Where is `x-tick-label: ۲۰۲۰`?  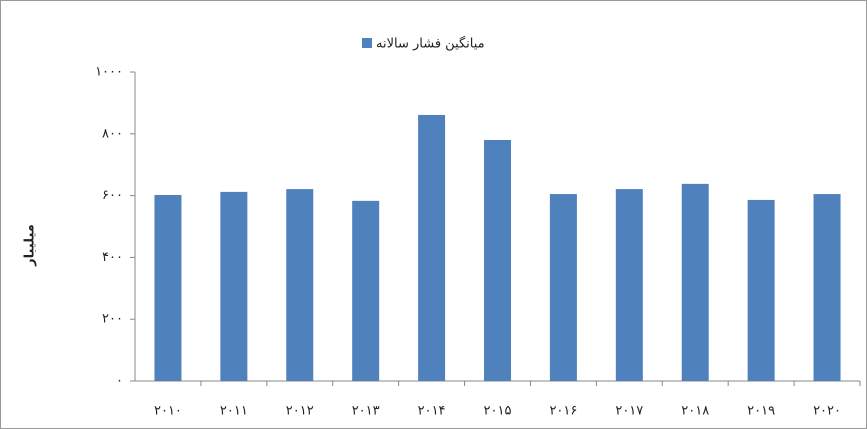
x-tick-label: ۲۰۲۰ is located at coordinates (827, 411).